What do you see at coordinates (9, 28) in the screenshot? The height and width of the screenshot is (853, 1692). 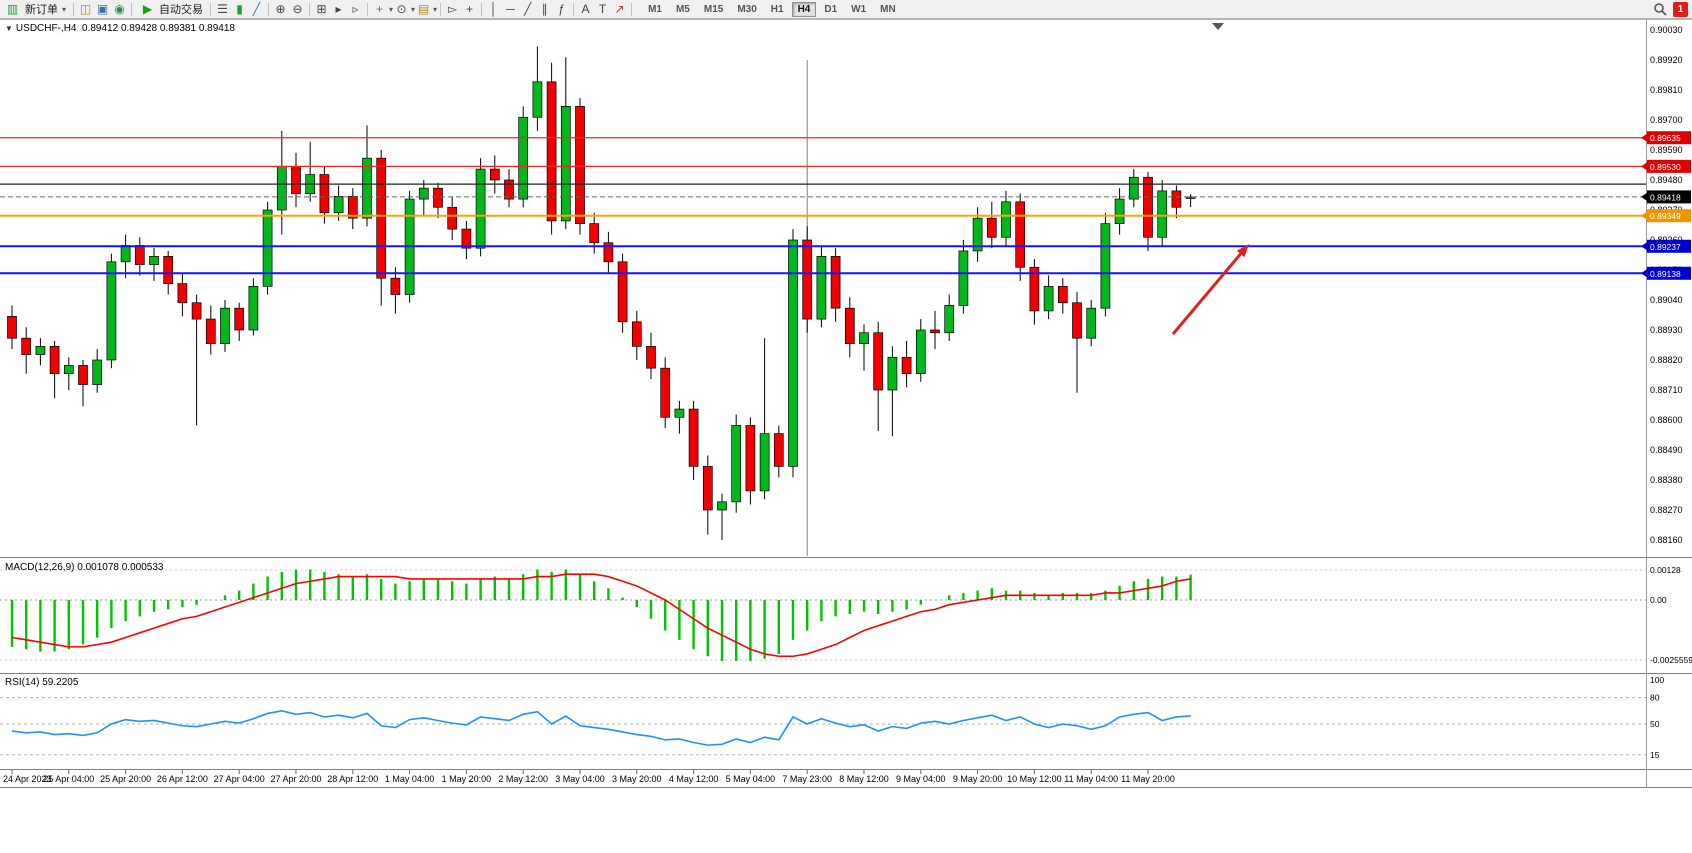 I see `symbol-dropdown-icon: ▼` at bounding box center [9, 28].